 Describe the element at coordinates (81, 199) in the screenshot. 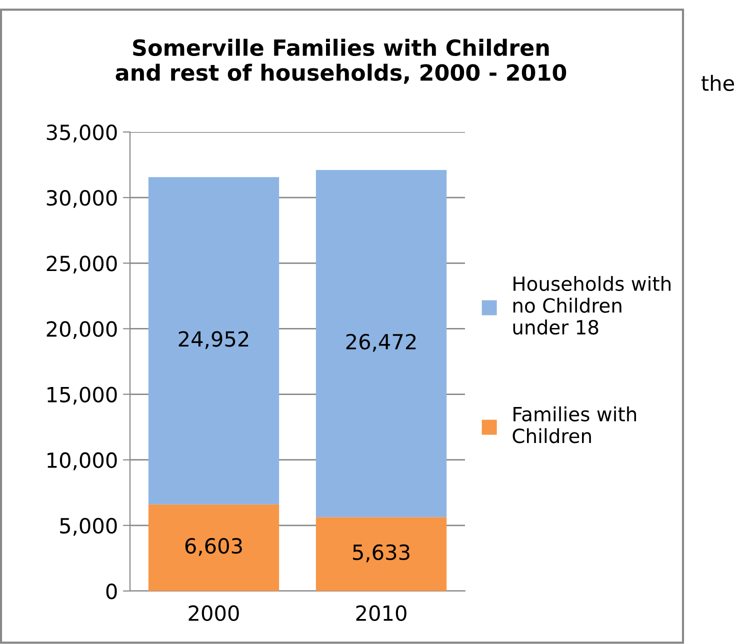

I see `y-tick-label: 30,000` at that location.